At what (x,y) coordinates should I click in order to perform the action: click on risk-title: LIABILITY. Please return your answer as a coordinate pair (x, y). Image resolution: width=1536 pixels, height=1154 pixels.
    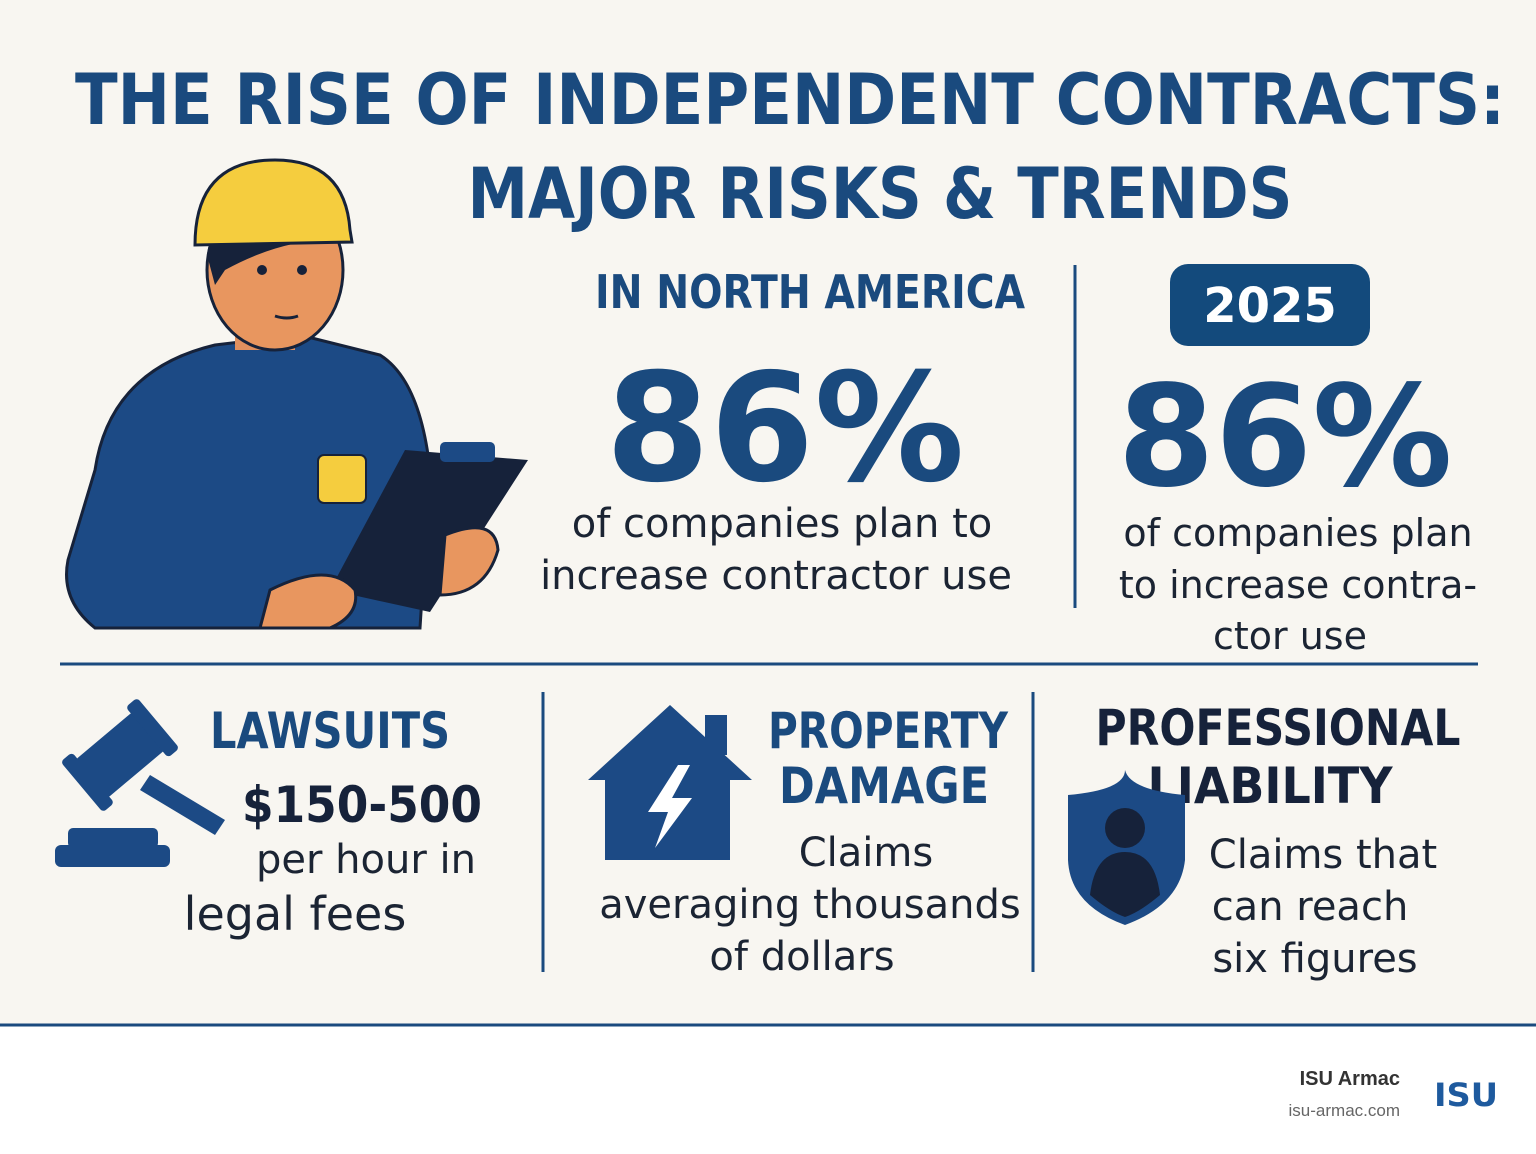
    Looking at the image, I should click on (1271, 786).